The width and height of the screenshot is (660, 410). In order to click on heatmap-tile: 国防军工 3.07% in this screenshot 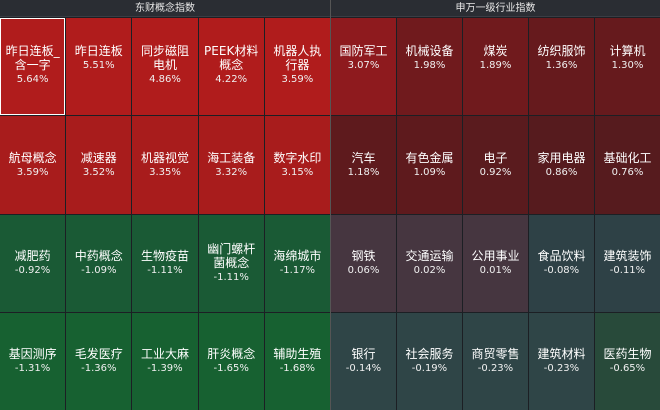, I will do `click(363, 67)`.